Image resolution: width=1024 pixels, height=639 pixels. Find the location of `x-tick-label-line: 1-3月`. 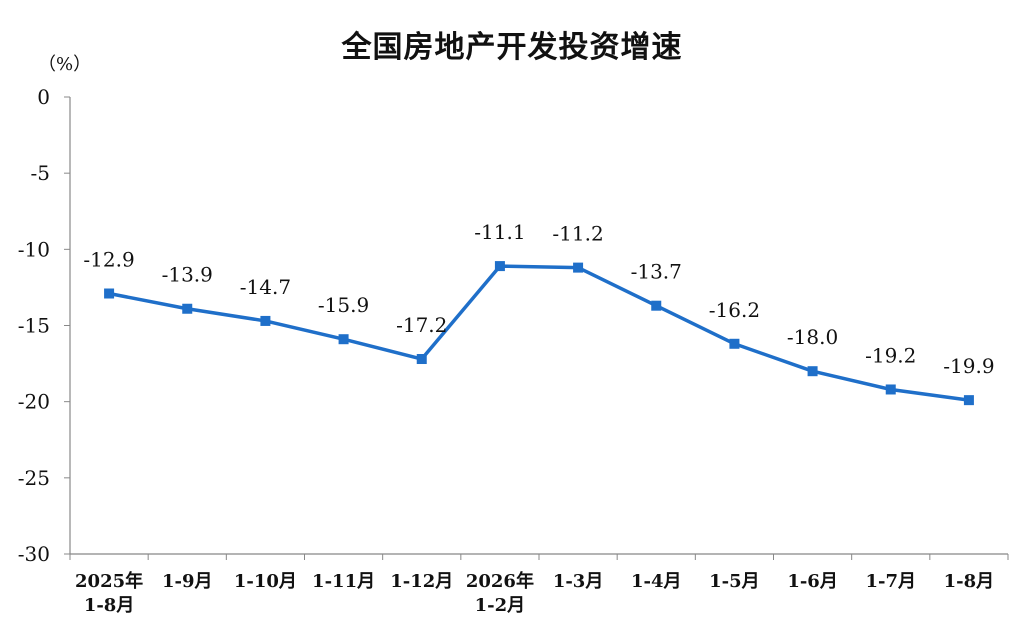

x-tick-label-line: 1-3月 is located at coordinates (578, 581).